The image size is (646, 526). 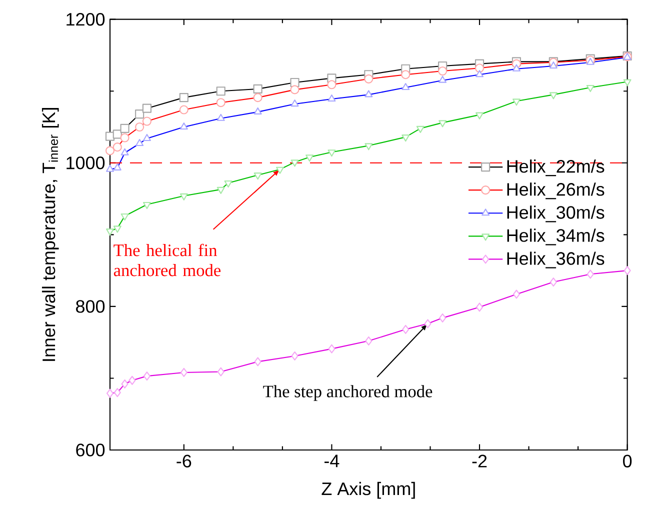 What do you see at coordinates (85, 19) in the screenshot?
I see `y-tick-label: 1200` at bounding box center [85, 19].